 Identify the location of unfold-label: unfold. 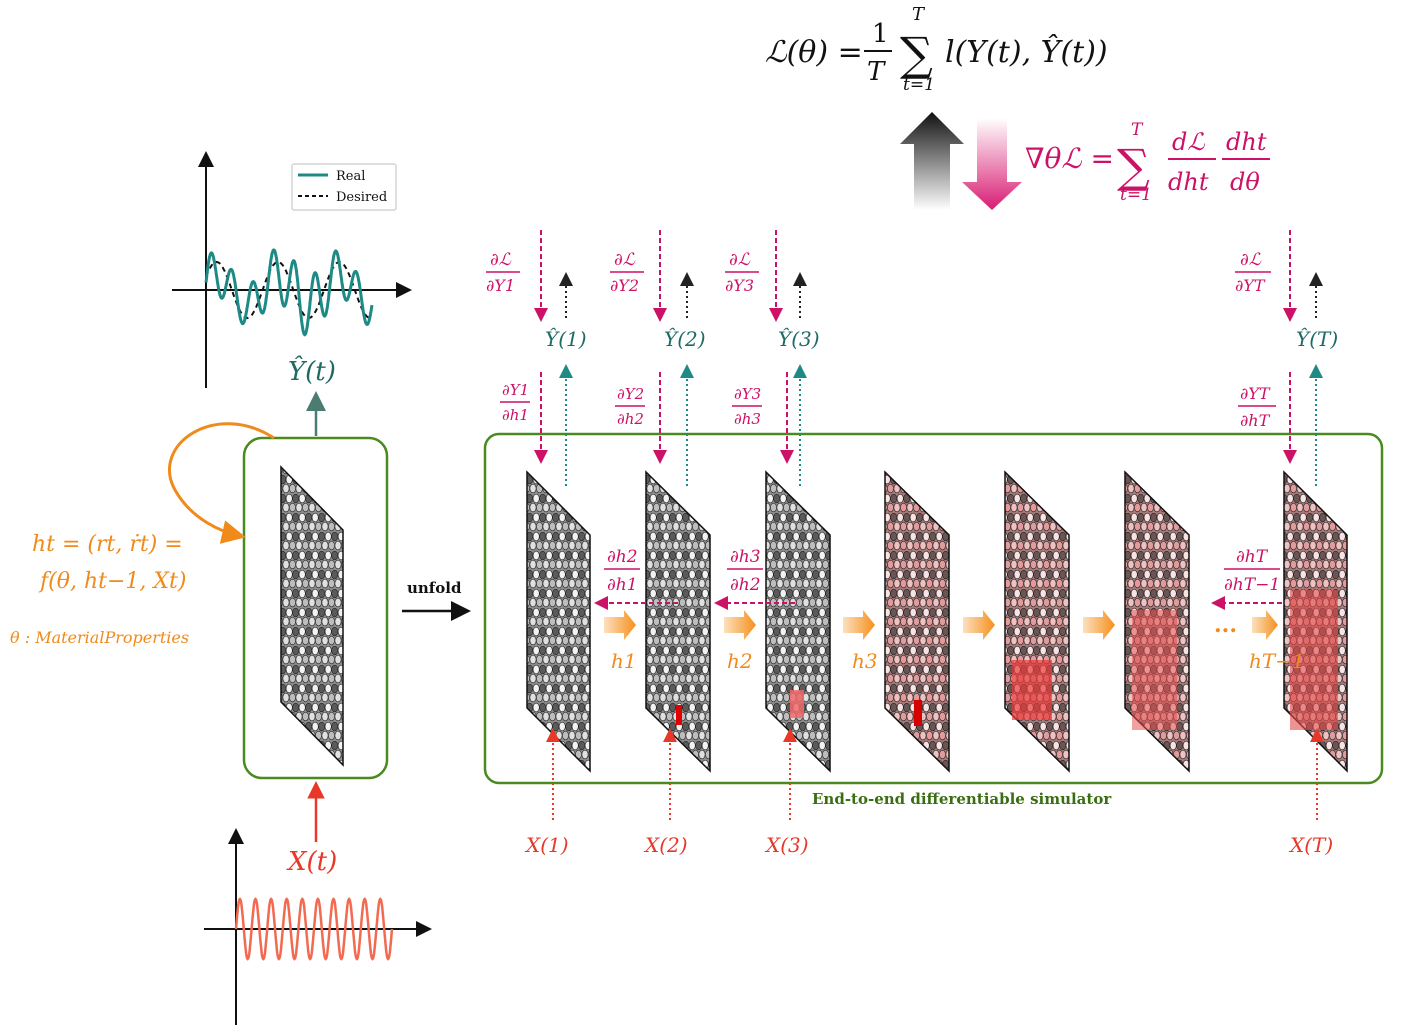
(434, 588).